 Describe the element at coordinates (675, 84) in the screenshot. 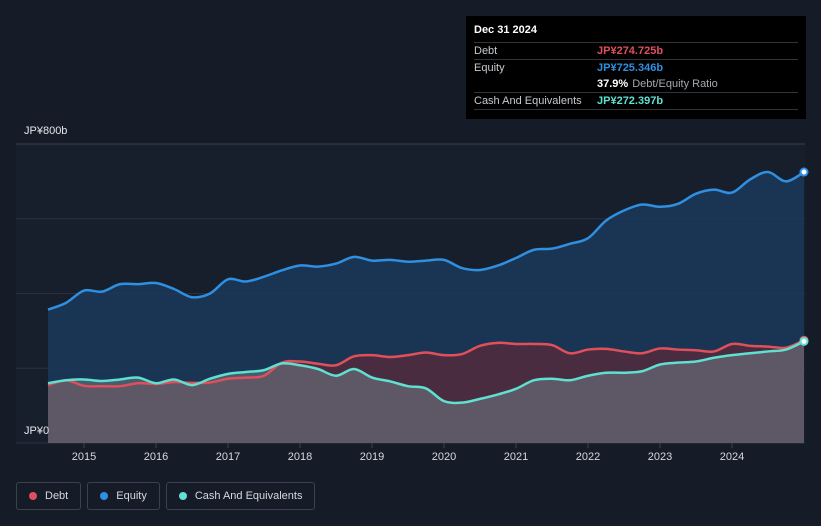

I see `tooltip-ratio-label: Debt/Equity Ratio` at that location.